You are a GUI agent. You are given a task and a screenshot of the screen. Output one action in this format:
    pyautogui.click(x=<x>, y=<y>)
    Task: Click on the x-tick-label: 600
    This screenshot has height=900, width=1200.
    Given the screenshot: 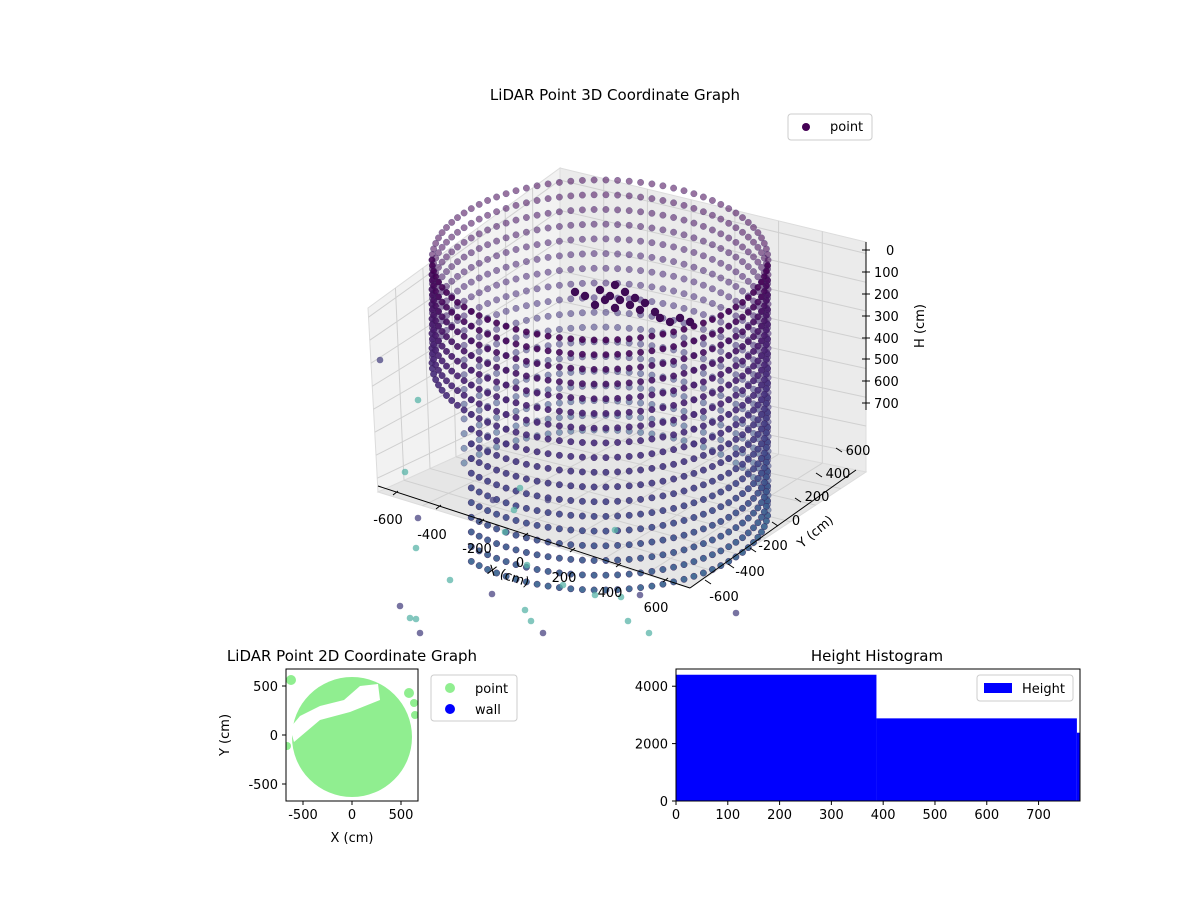 What is the action you would take?
    pyautogui.click(x=656, y=608)
    